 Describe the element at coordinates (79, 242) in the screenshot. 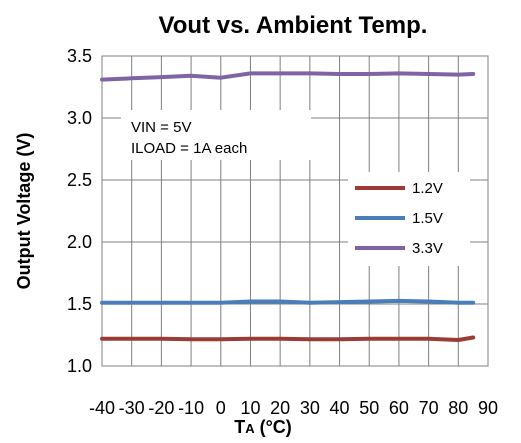

I see `y-tick-label: 2.0` at that location.